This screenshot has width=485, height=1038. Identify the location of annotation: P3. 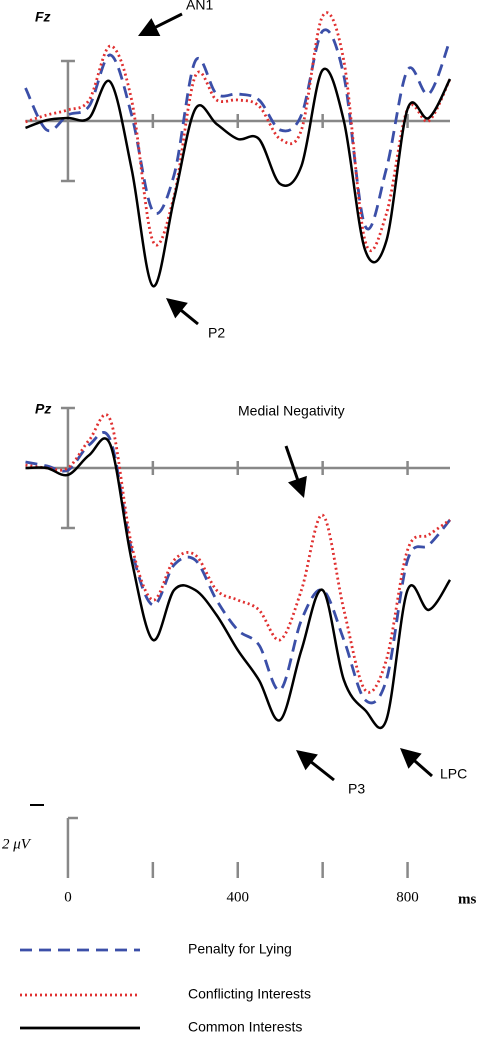
(356, 789).